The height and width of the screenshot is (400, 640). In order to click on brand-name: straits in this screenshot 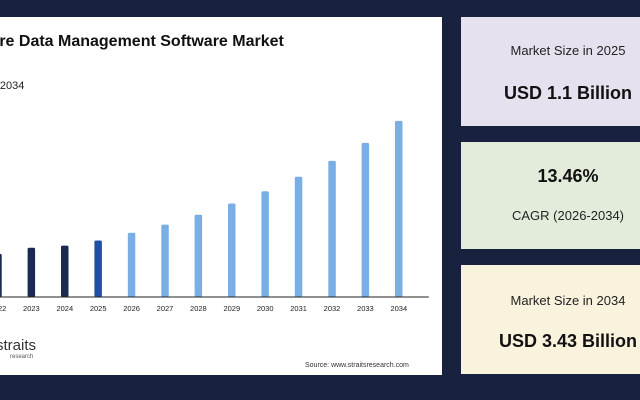, I will do `click(18, 345)`.